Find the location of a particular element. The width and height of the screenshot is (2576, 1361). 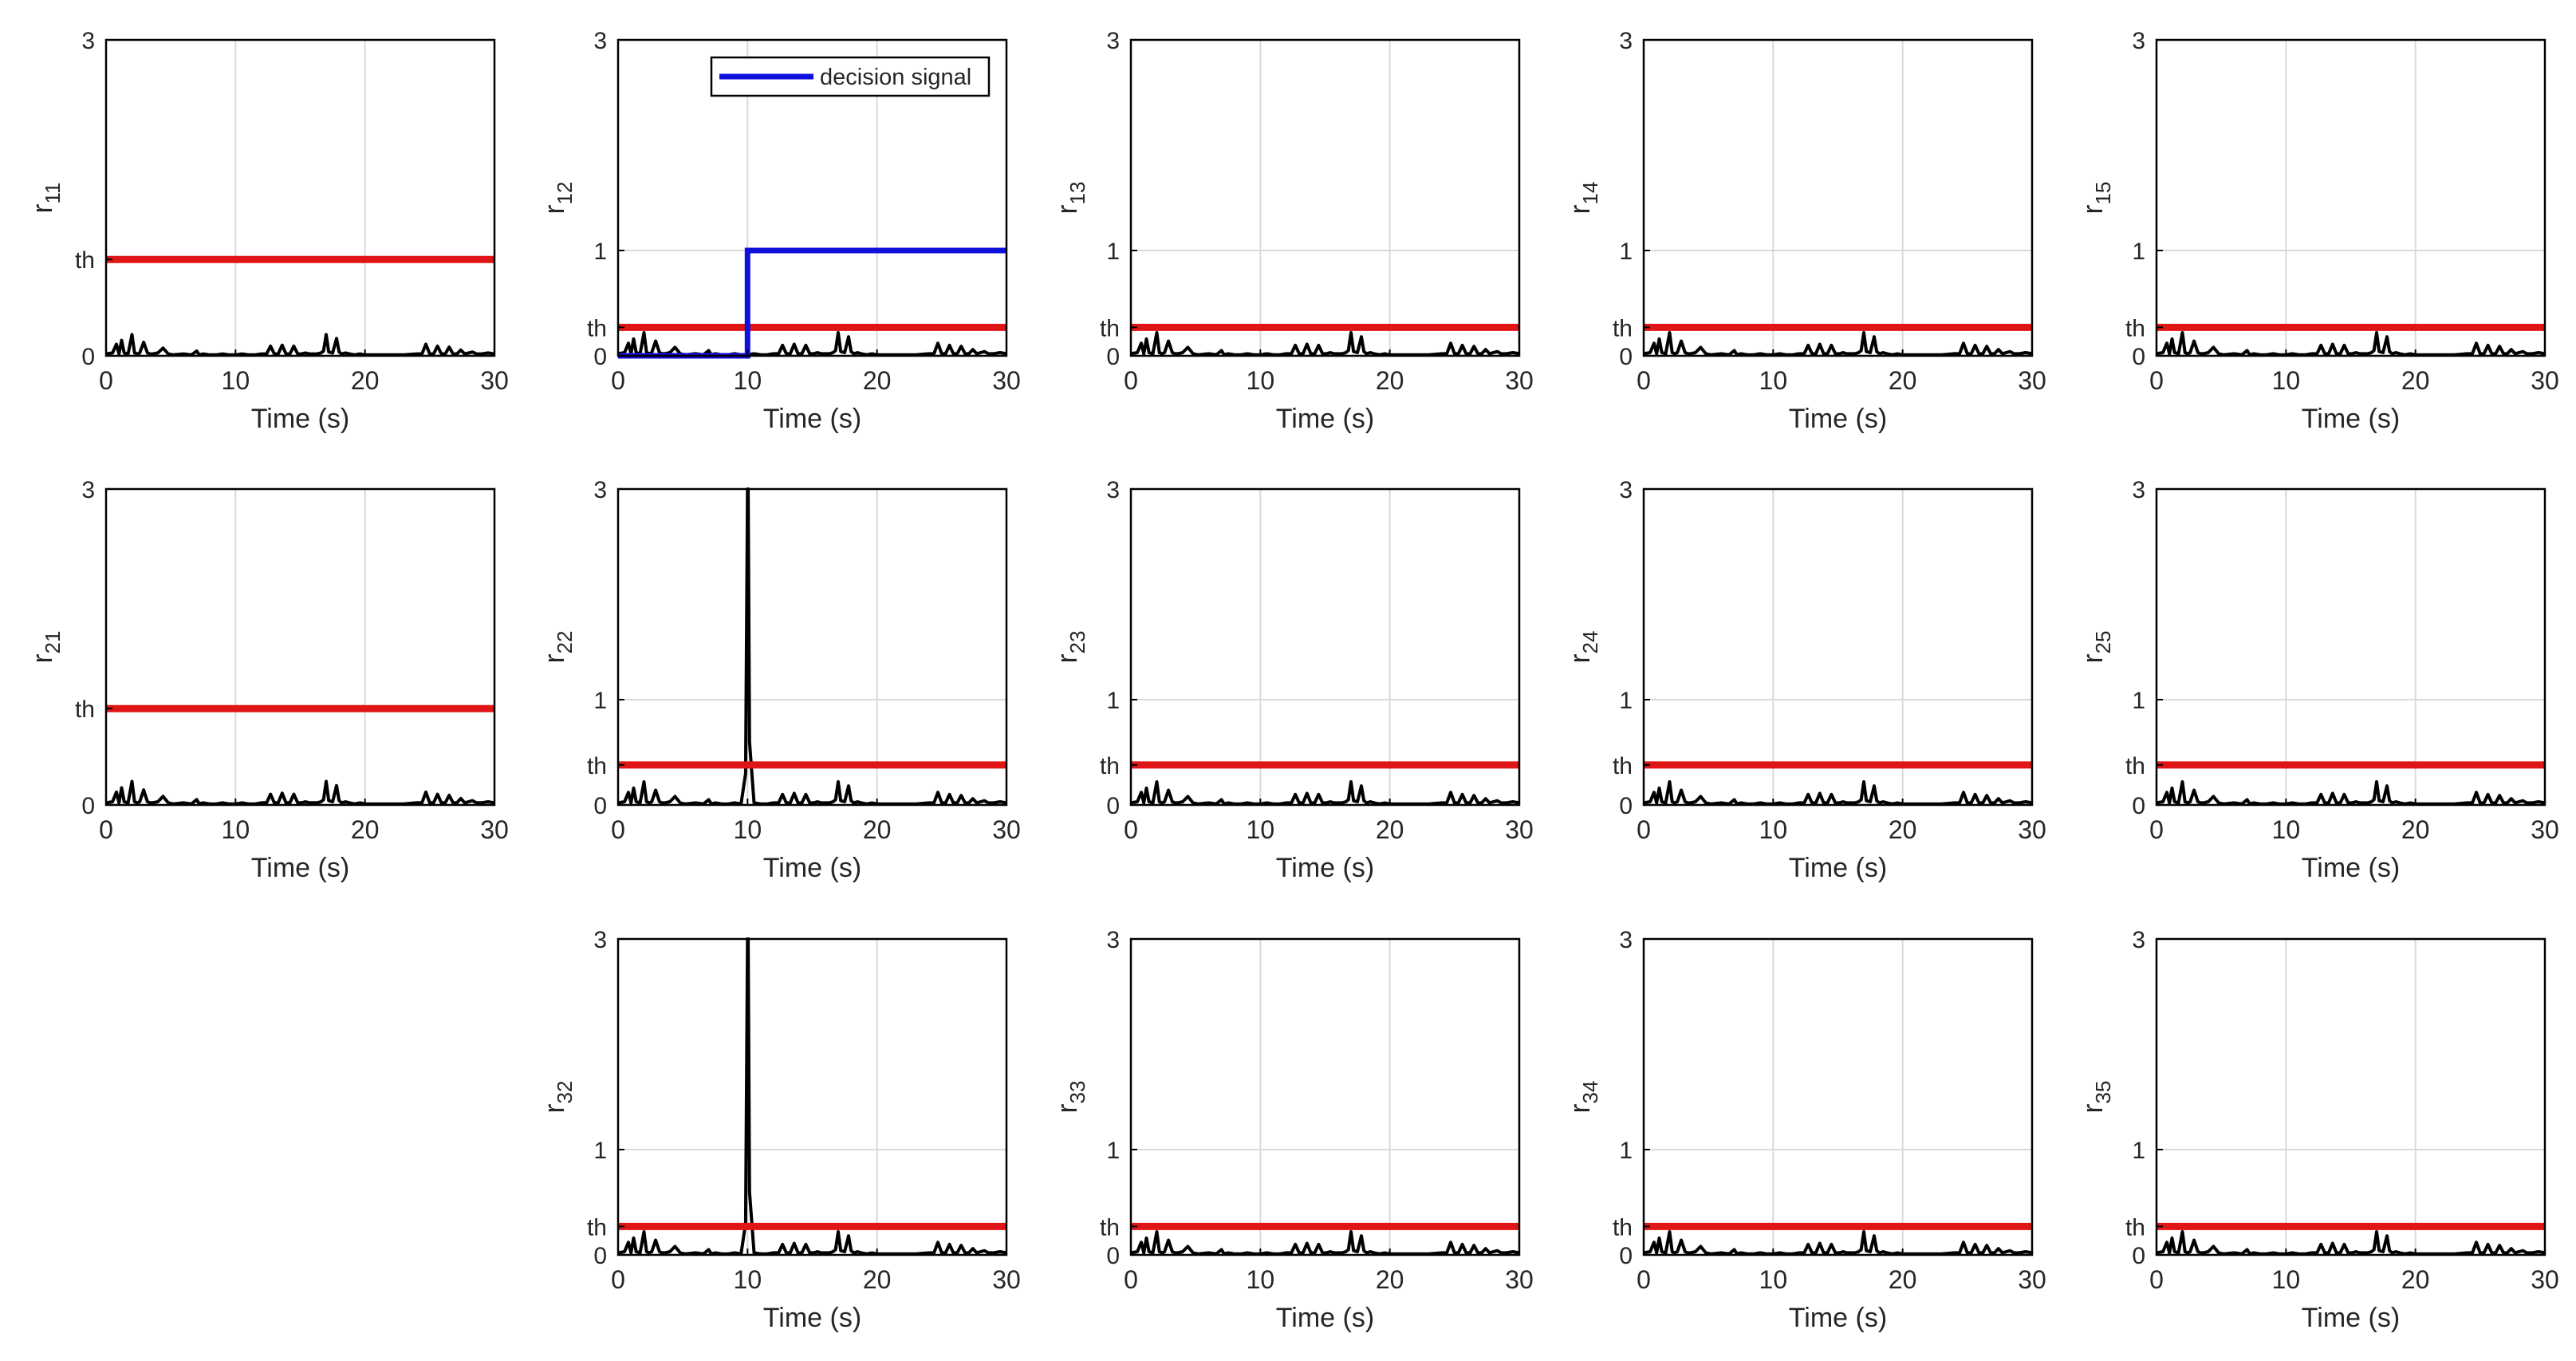

y-axis-label-sub: 35 is located at coordinates (2103, 1092).